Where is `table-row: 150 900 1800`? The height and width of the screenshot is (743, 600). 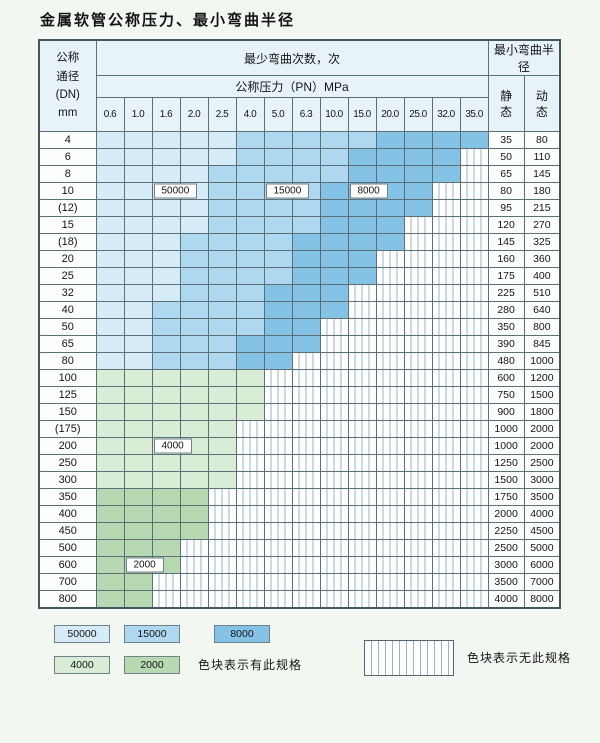
table-row: 150 900 1800 is located at coordinates (299, 412).